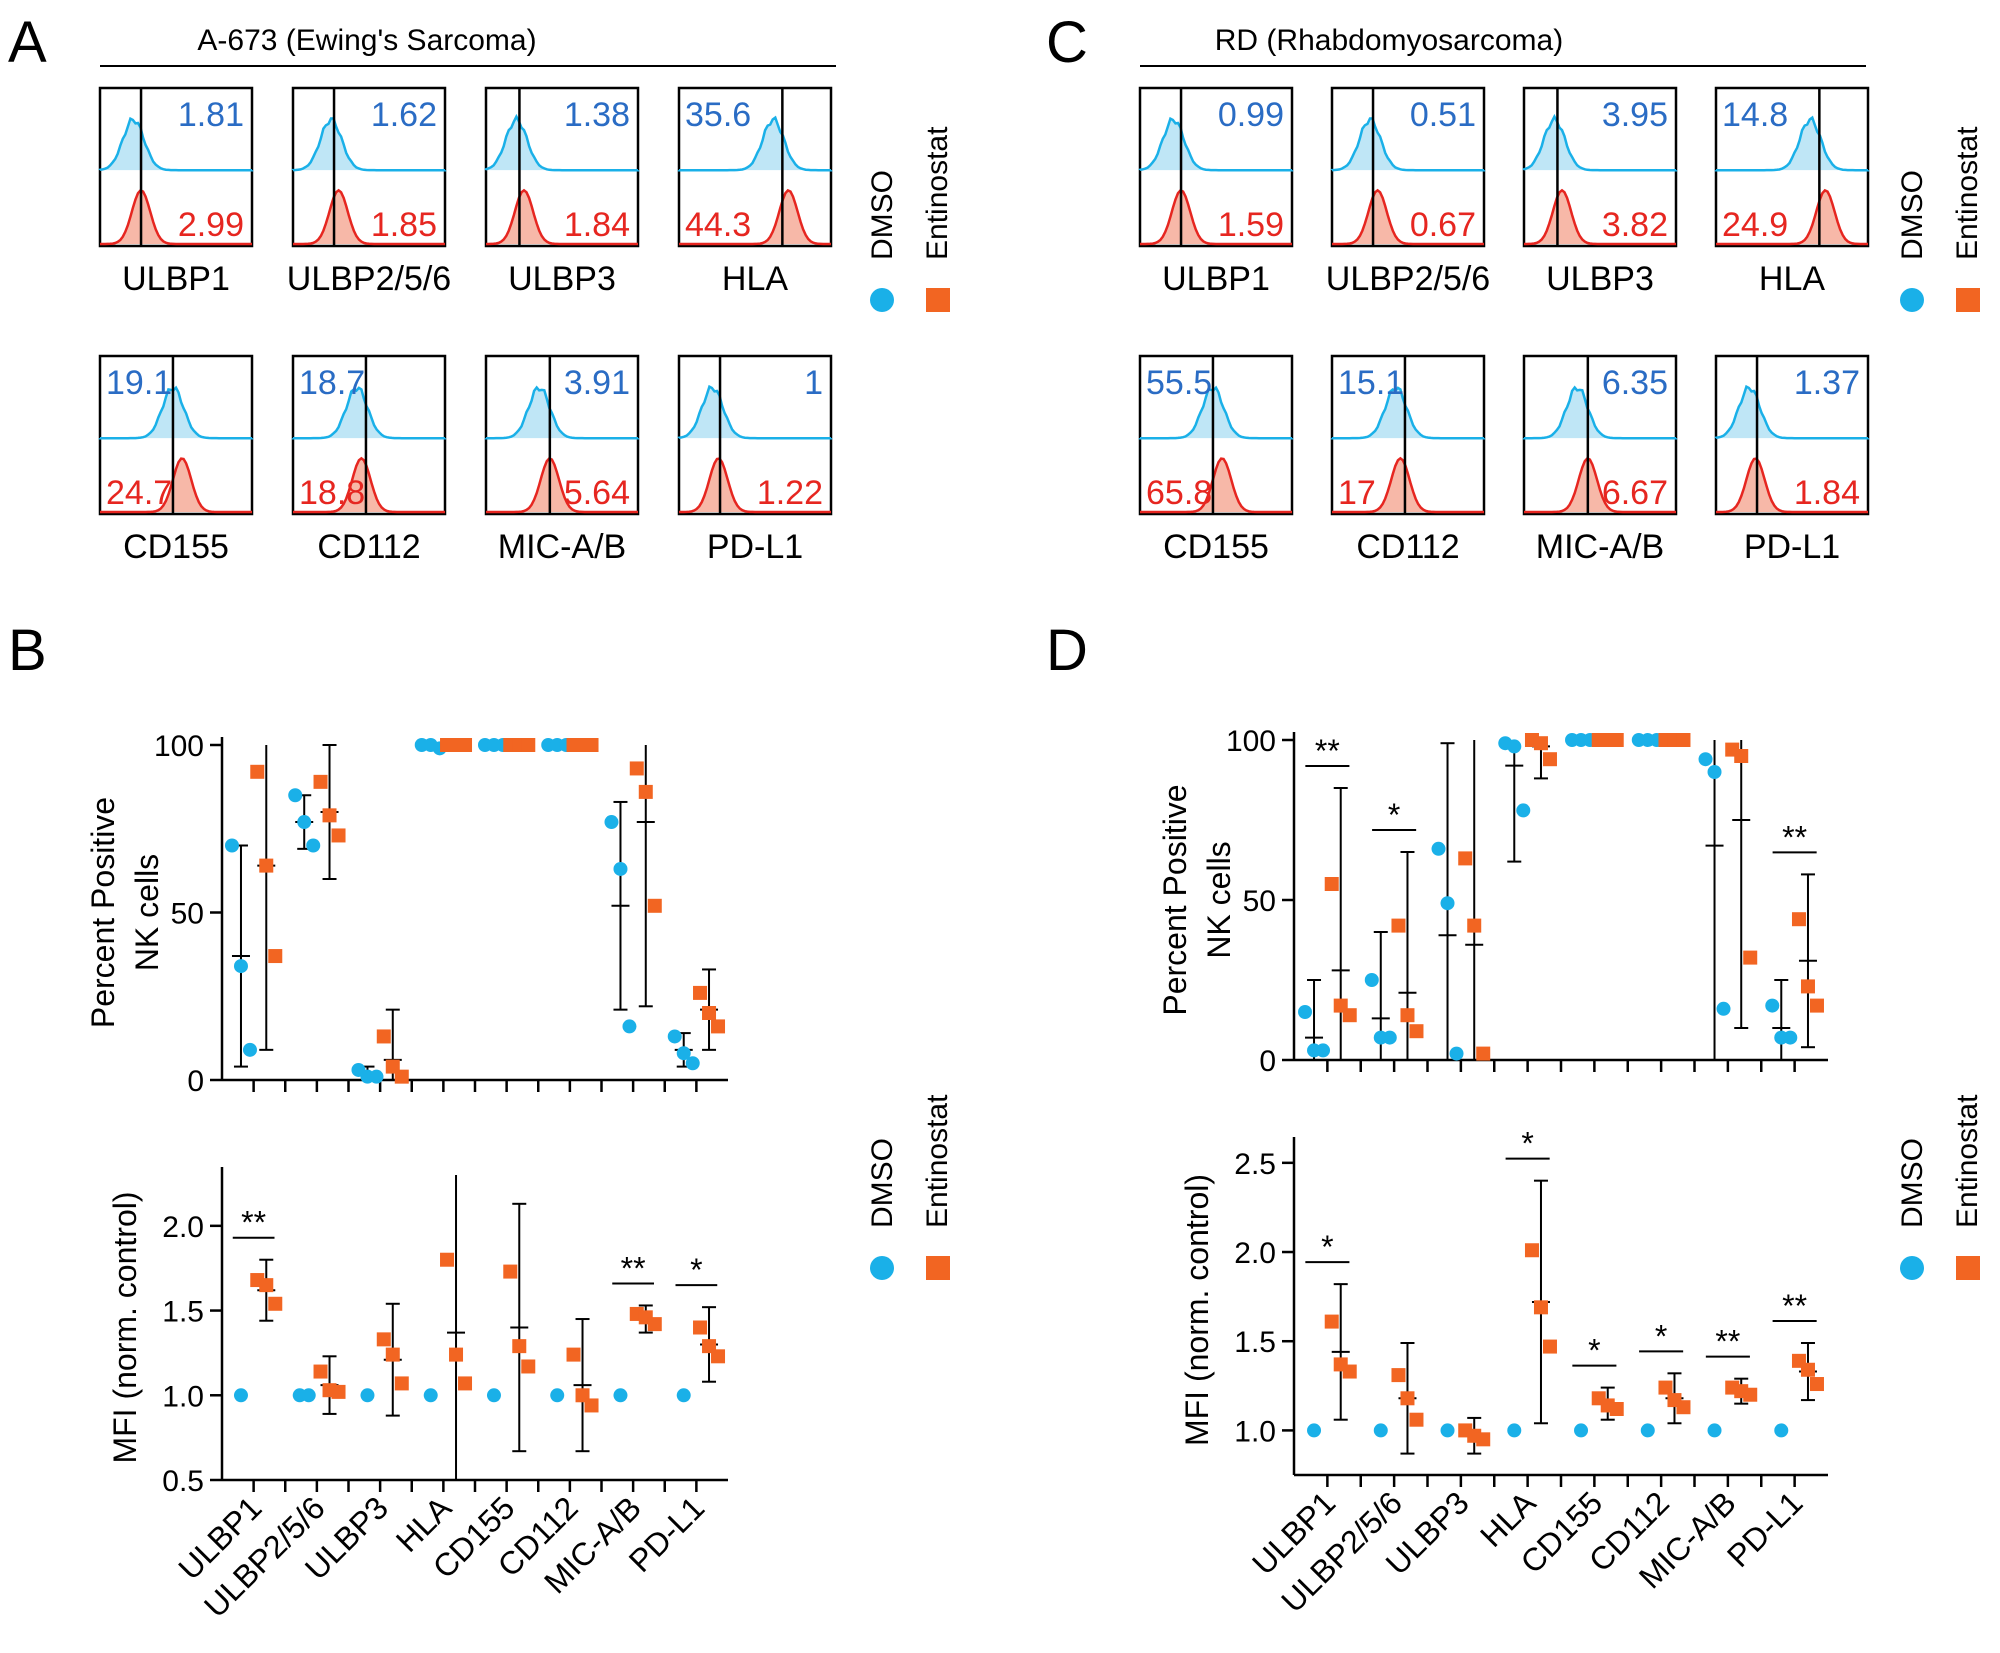 Image resolution: width=2000 pixels, height=1653 pixels. What do you see at coordinates (1251, 741) in the screenshot?
I see `y-tick-label: 100` at bounding box center [1251, 741].